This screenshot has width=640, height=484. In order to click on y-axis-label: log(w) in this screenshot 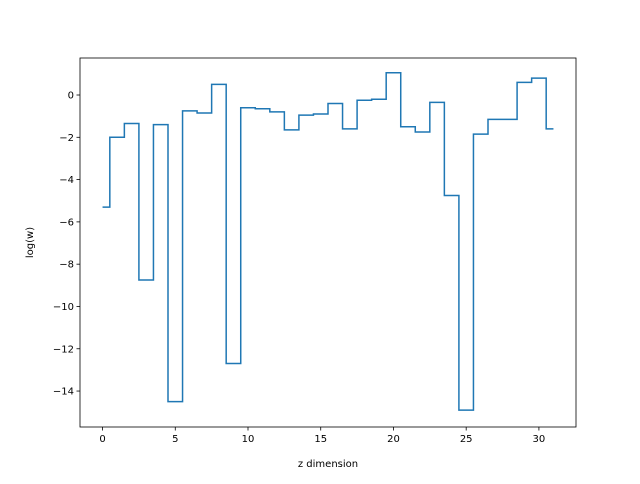, I will do `click(30, 242)`.